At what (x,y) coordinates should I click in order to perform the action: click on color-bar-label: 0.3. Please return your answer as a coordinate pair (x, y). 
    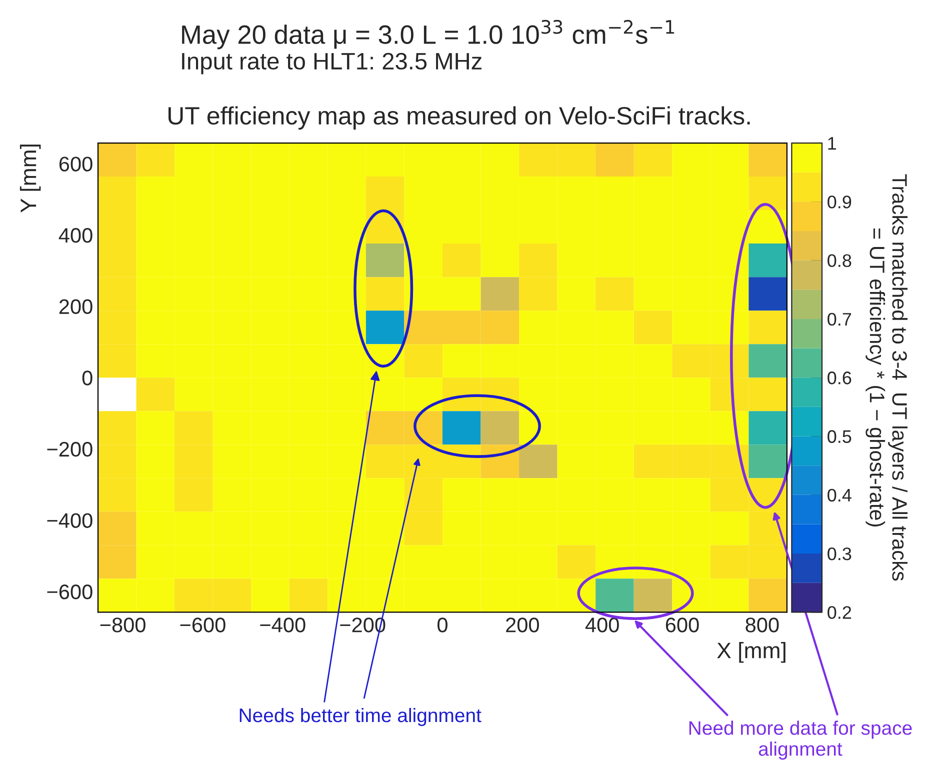
    Looking at the image, I should click on (840, 553).